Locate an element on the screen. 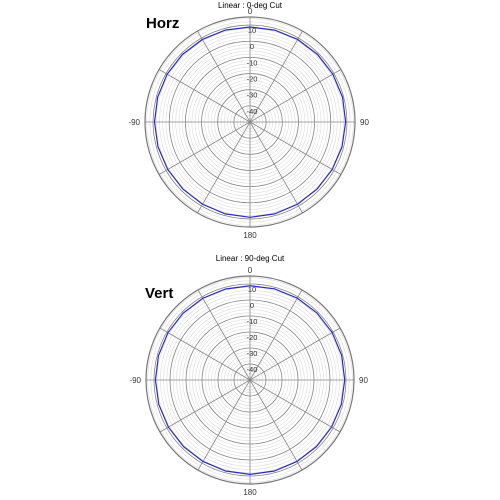  chart-title: Linear : 0-deg Cut is located at coordinates (250, 5).